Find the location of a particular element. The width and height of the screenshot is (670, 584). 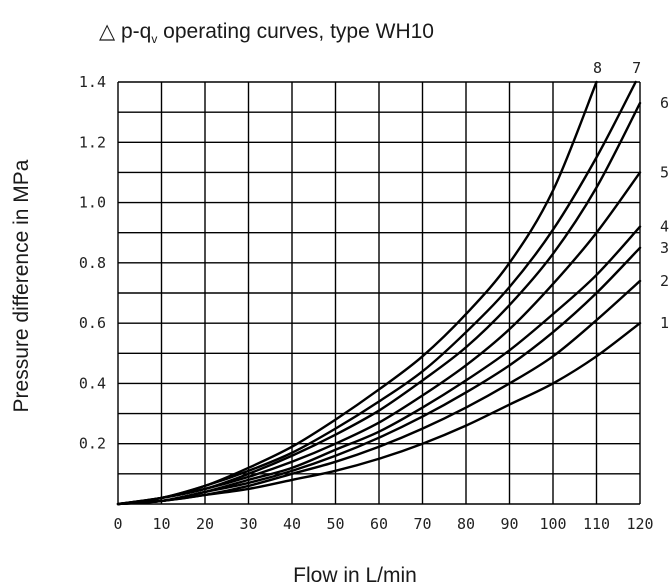

x-tick-label: 110 is located at coordinates (596, 524).